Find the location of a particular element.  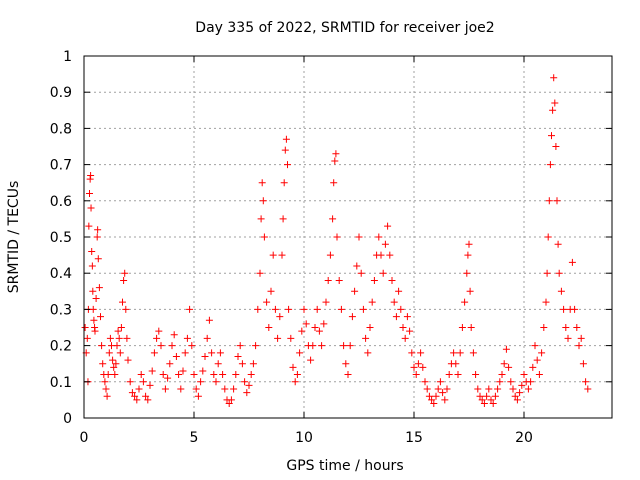

x-axis-label: GPS time / hours is located at coordinates (344, 466).